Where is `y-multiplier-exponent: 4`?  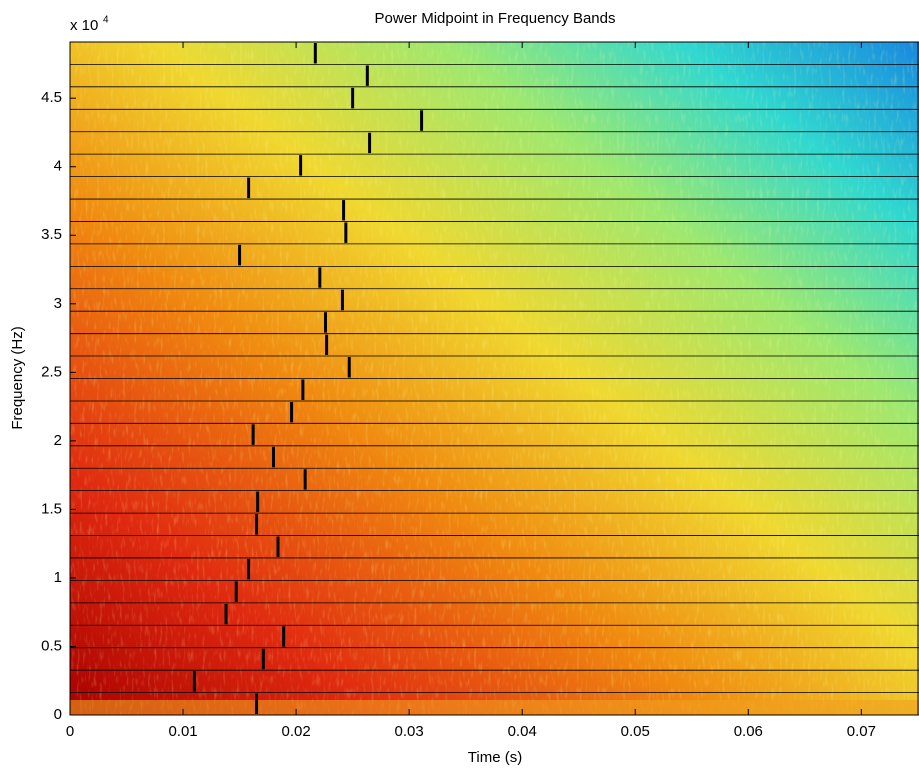 y-multiplier-exponent: 4 is located at coordinates (106, 20).